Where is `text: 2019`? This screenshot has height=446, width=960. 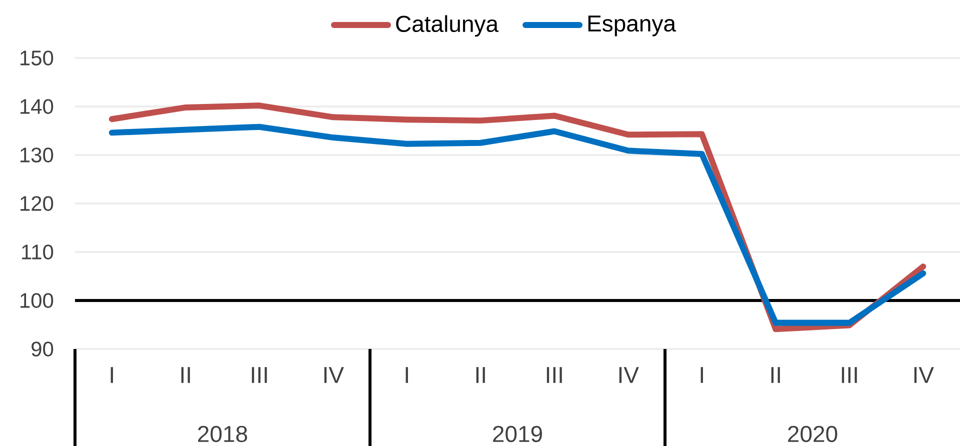
text: 2019 is located at coordinates (517, 434).